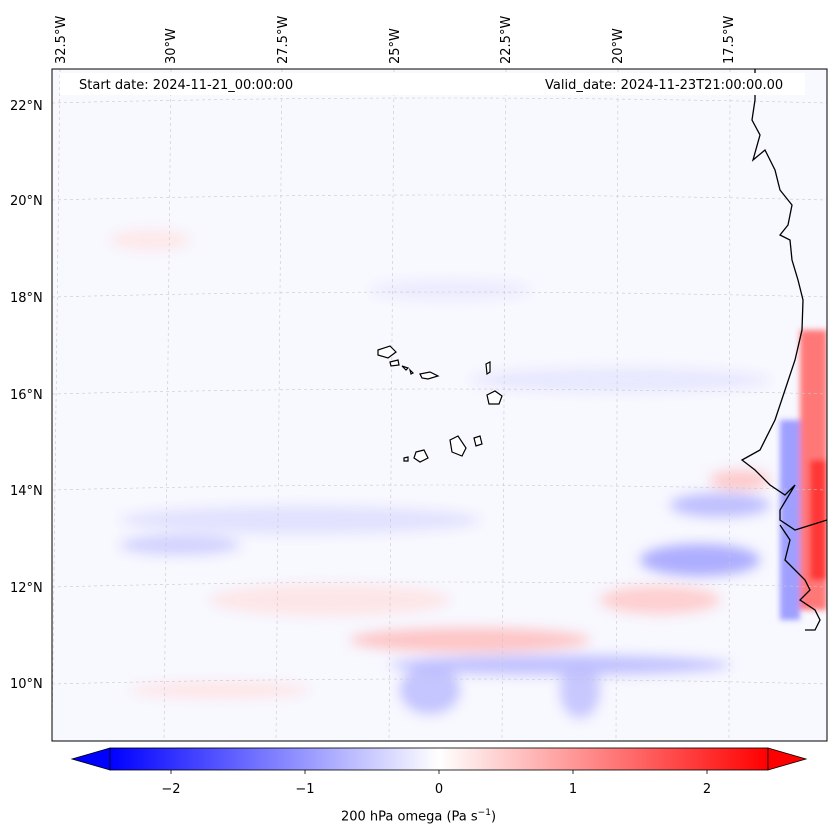 The image size is (837, 839). I want to click on colorbar-body, so click(439, 759).